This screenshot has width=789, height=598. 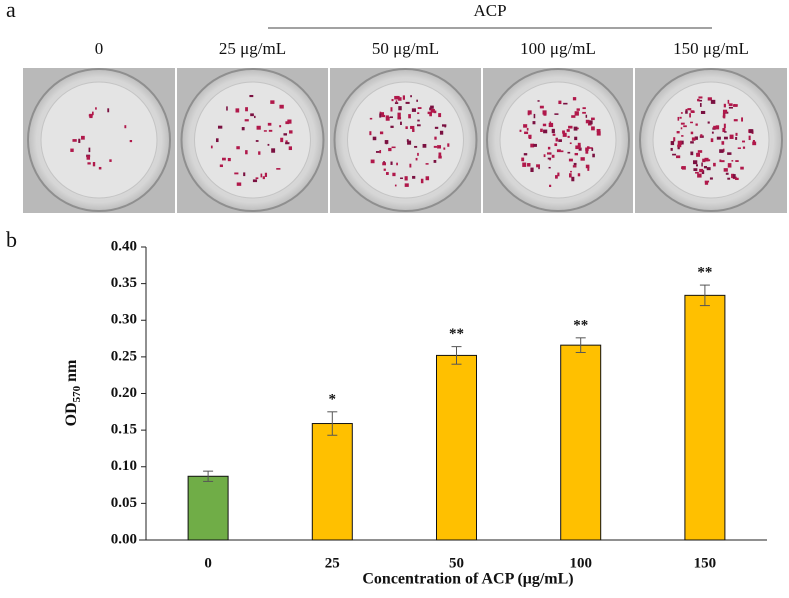 What do you see at coordinates (456, 334) in the screenshot?
I see `significance-label: **` at bounding box center [456, 334].